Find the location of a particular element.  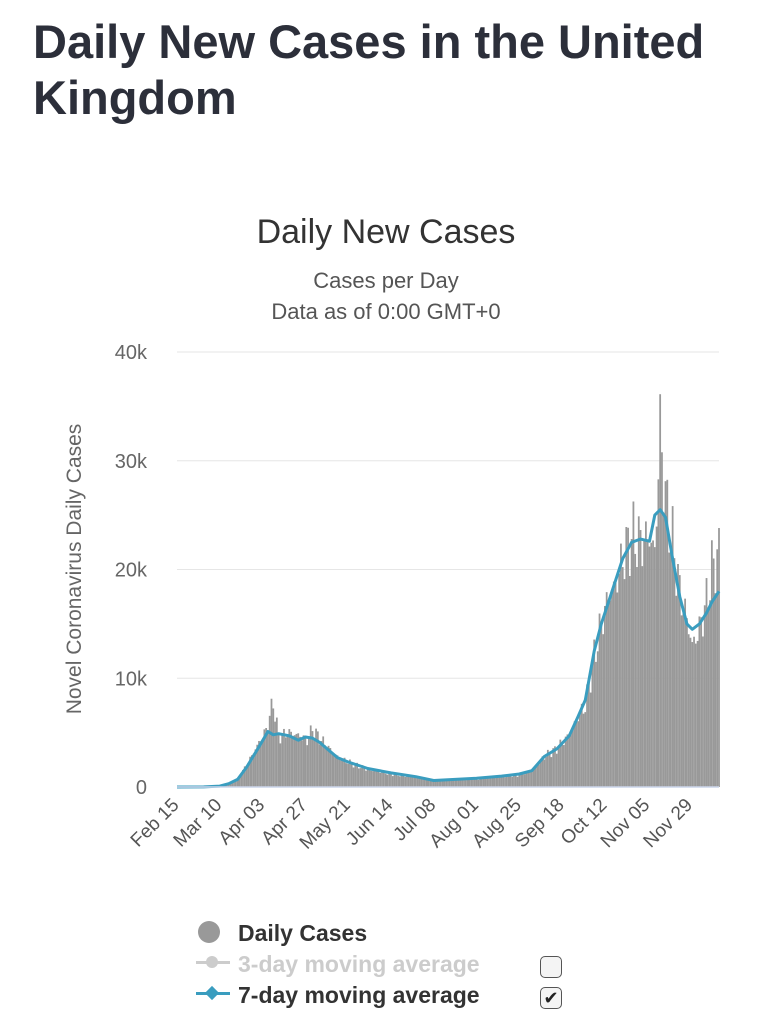

y-axis-label: Novel Coronavirus Daily Cases is located at coordinates (74, 569).